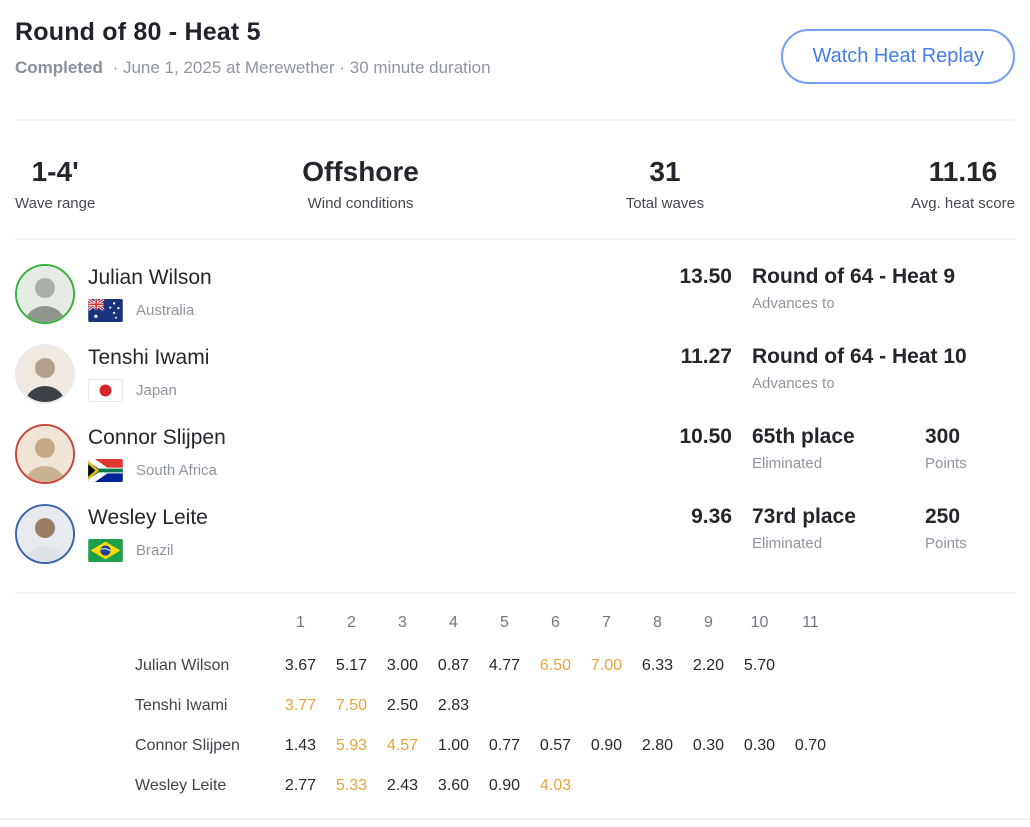 The width and height of the screenshot is (1030, 827). Describe the element at coordinates (453, 785) in the screenshot. I see `wave-score: 3.60` at that location.